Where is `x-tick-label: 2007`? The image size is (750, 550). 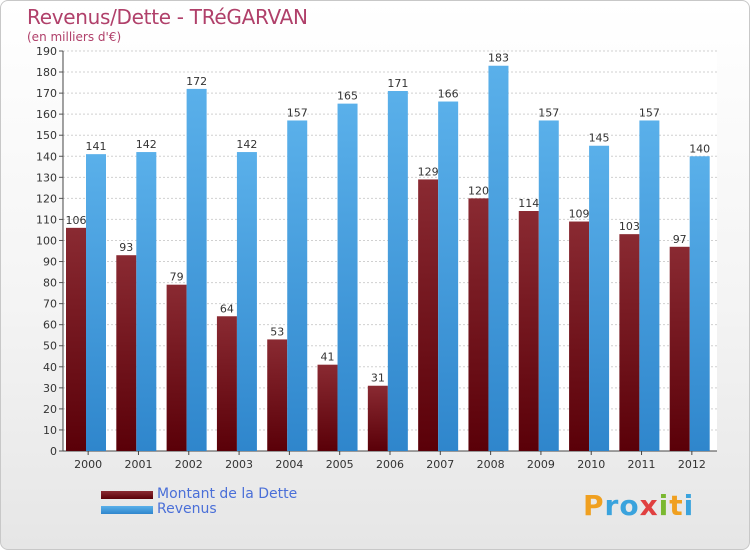
x-tick-label: 2007 is located at coordinates (440, 464).